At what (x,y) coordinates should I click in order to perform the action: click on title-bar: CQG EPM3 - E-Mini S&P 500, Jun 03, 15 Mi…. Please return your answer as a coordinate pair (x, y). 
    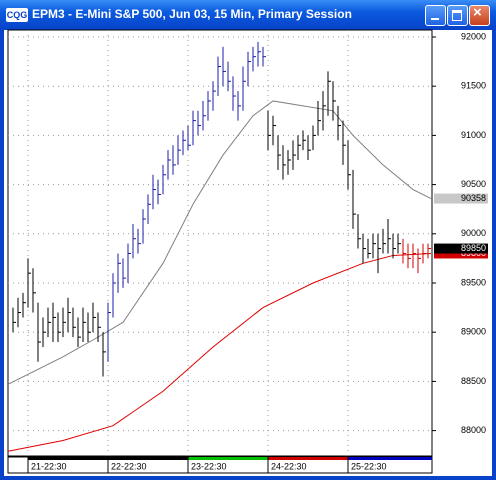
    Looking at the image, I should click on (248, 15).